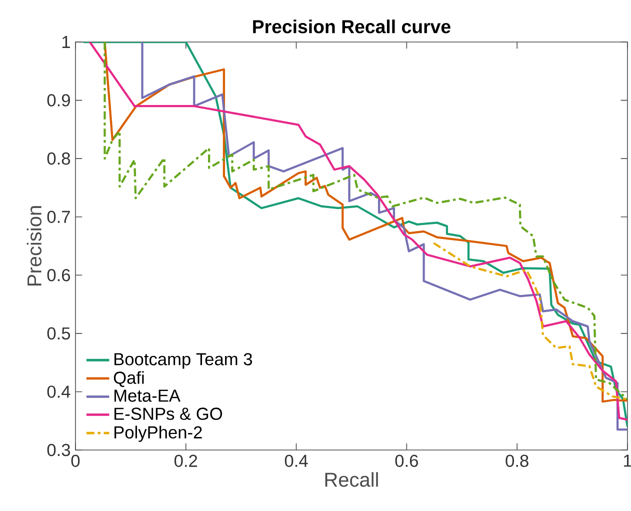 This screenshot has width=631, height=511. I want to click on legend-label: PolyPhen-2, so click(158, 434).